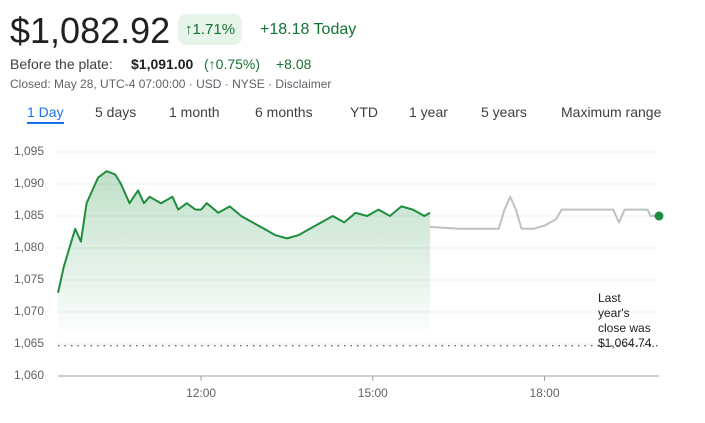 The height and width of the screenshot is (423, 705). I want to click on tab: 1 year, so click(428, 112).